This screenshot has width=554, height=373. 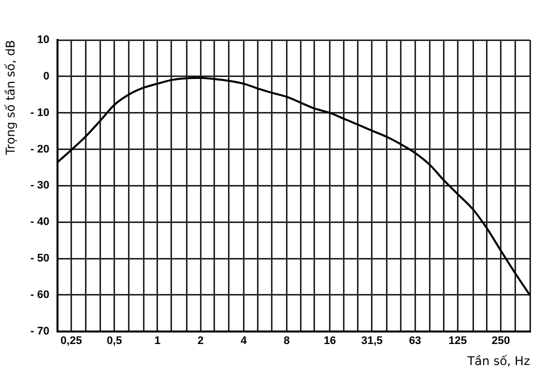 I want to click on x-tick-label: 63, so click(x=415, y=341).